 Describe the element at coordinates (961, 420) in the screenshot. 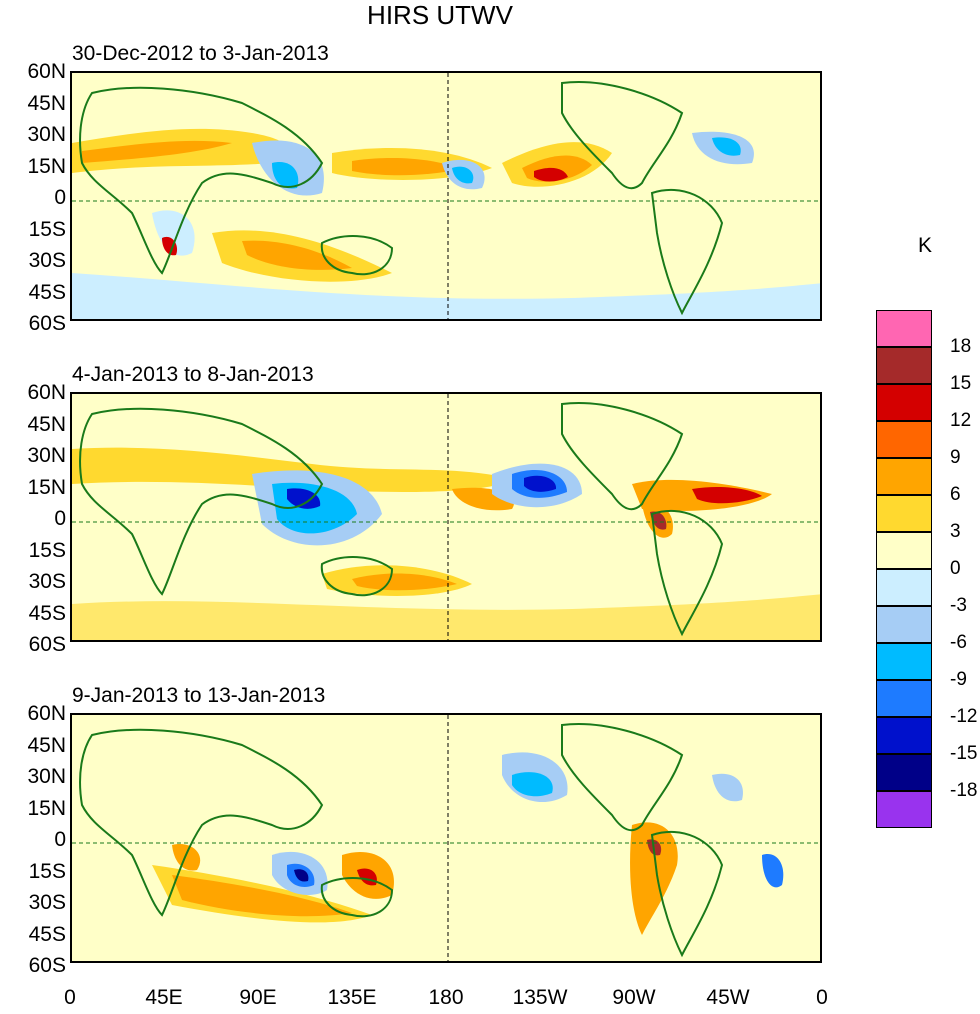

I see `colorbar-label: 12` at that location.